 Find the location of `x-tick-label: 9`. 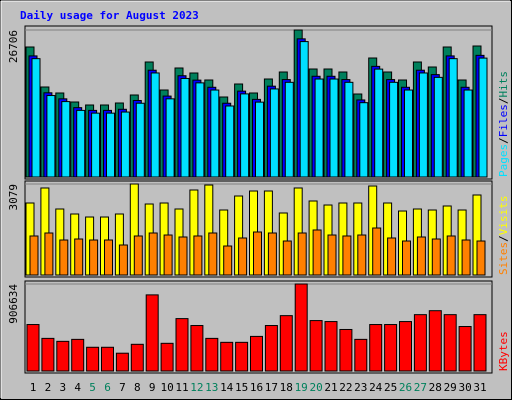

x-tick-label: 9 is located at coordinates (152, 387).